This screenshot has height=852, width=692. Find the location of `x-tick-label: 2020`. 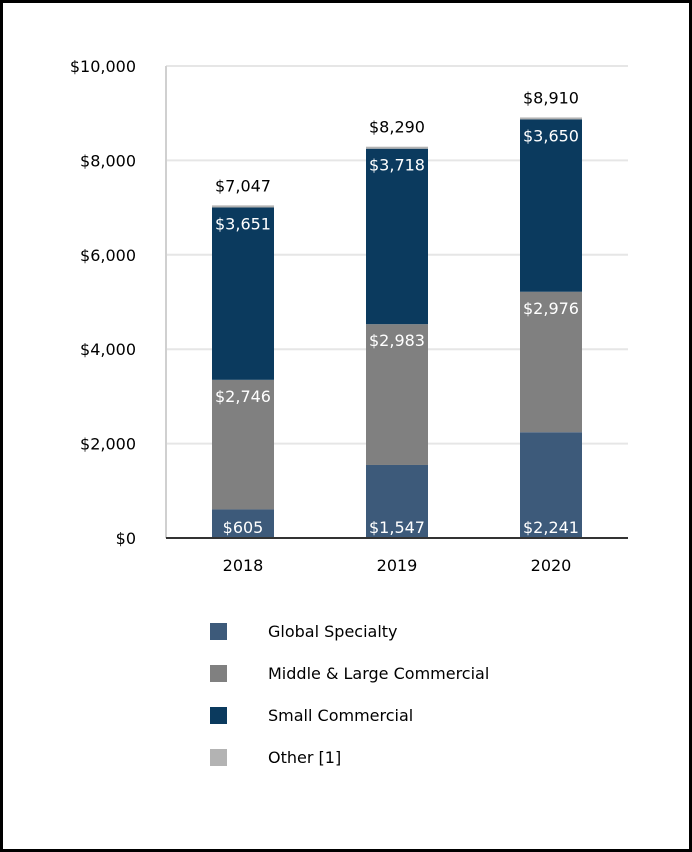

x-tick-label: 2020 is located at coordinates (551, 565).